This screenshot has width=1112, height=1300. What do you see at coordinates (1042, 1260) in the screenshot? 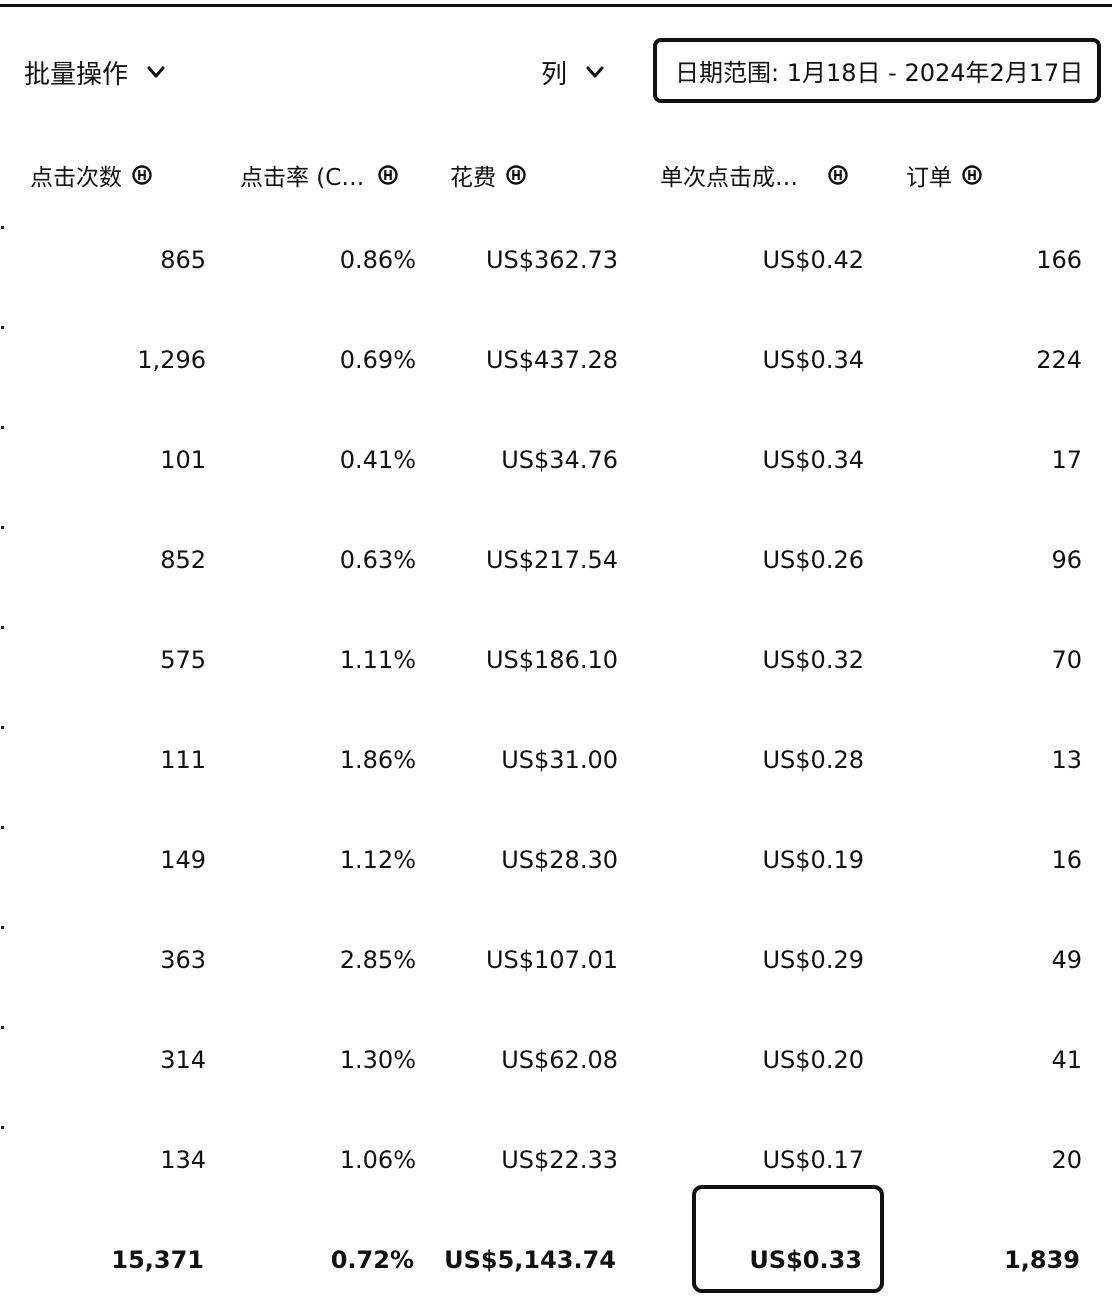
I see `total-orders: 1,839` at bounding box center [1042, 1260].